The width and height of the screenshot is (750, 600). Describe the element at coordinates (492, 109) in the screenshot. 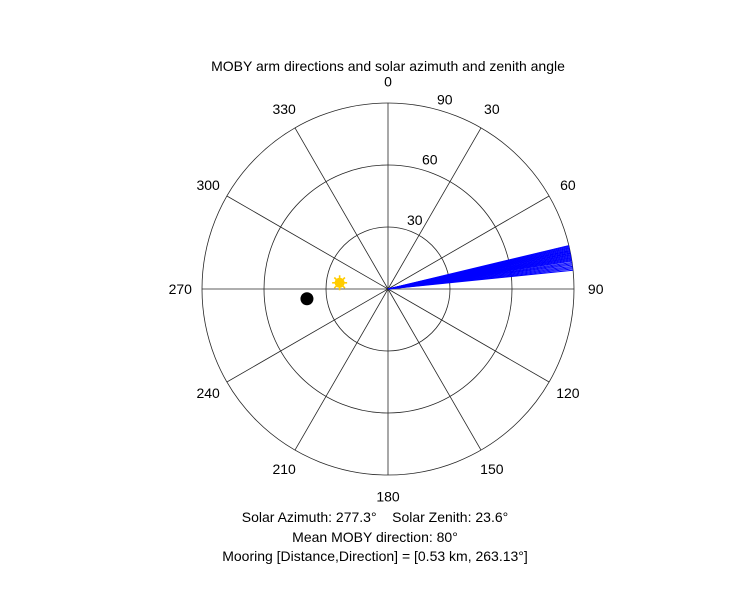

I see `angle-tick-label: 30` at that location.